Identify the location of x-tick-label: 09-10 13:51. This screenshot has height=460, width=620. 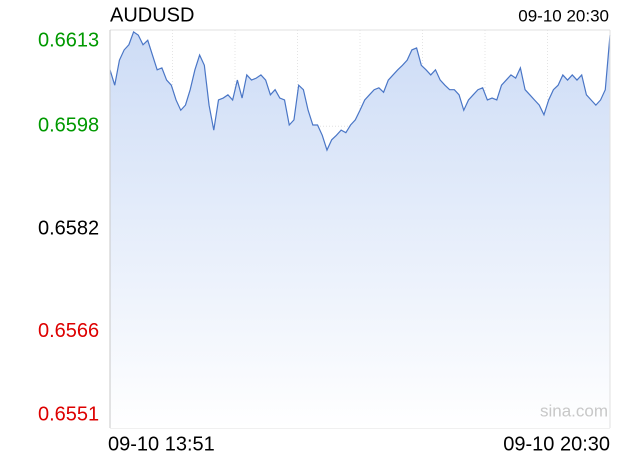
(161, 444).